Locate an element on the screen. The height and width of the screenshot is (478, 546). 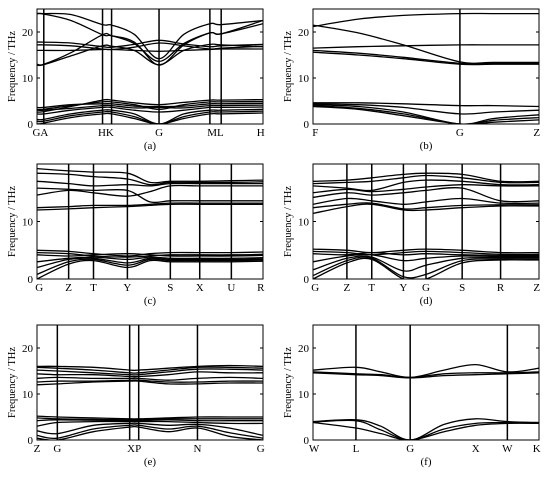
panel-f: 0 10 20 W L G X W K Frequency / THz (f) is located at coordinates (412, 396).